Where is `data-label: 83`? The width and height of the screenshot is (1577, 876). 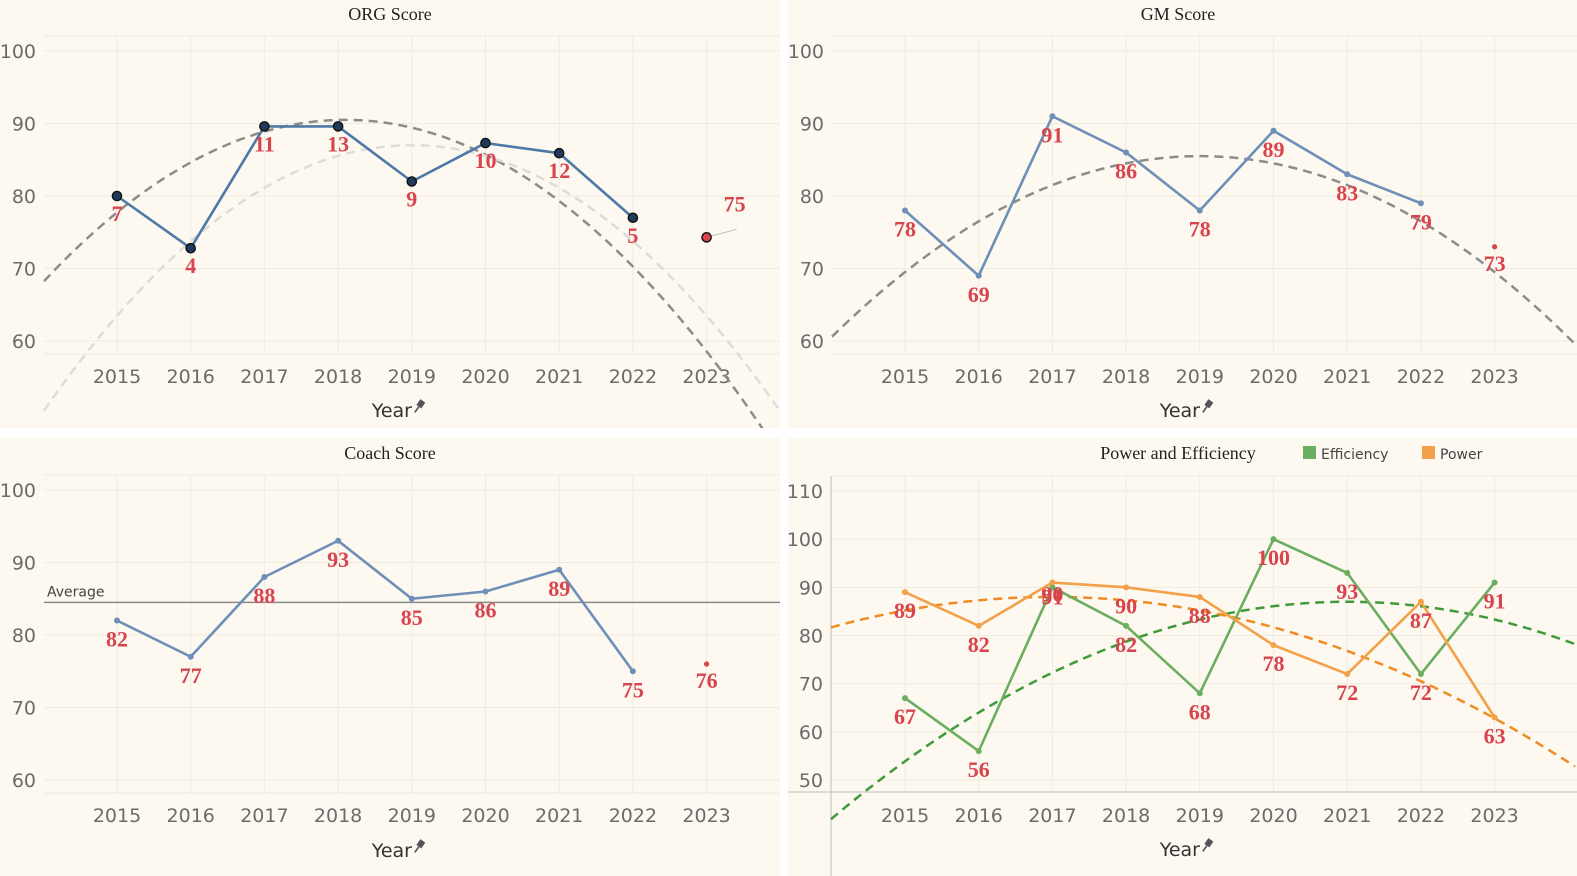 data-label: 83 is located at coordinates (1347, 192).